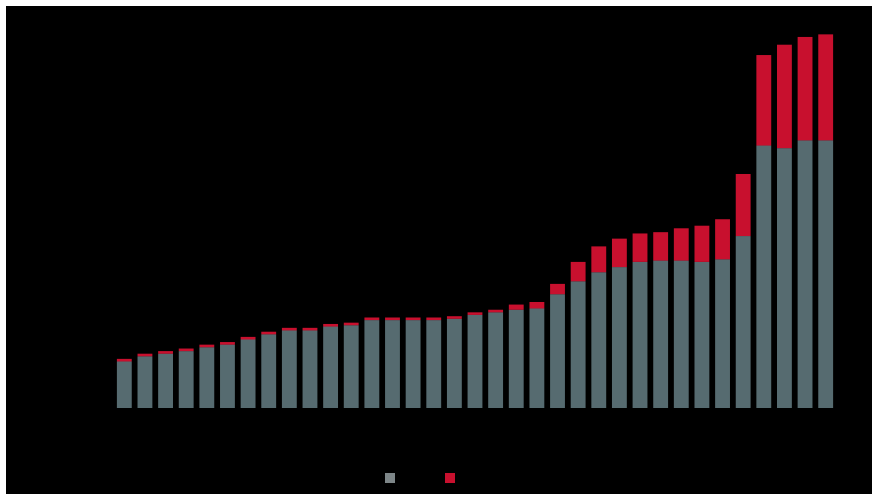 This screenshot has width=876, height=498. What do you see at coordinates (420, 478) in the screenshot?
I see `legend` at bounding box center [420, 478].